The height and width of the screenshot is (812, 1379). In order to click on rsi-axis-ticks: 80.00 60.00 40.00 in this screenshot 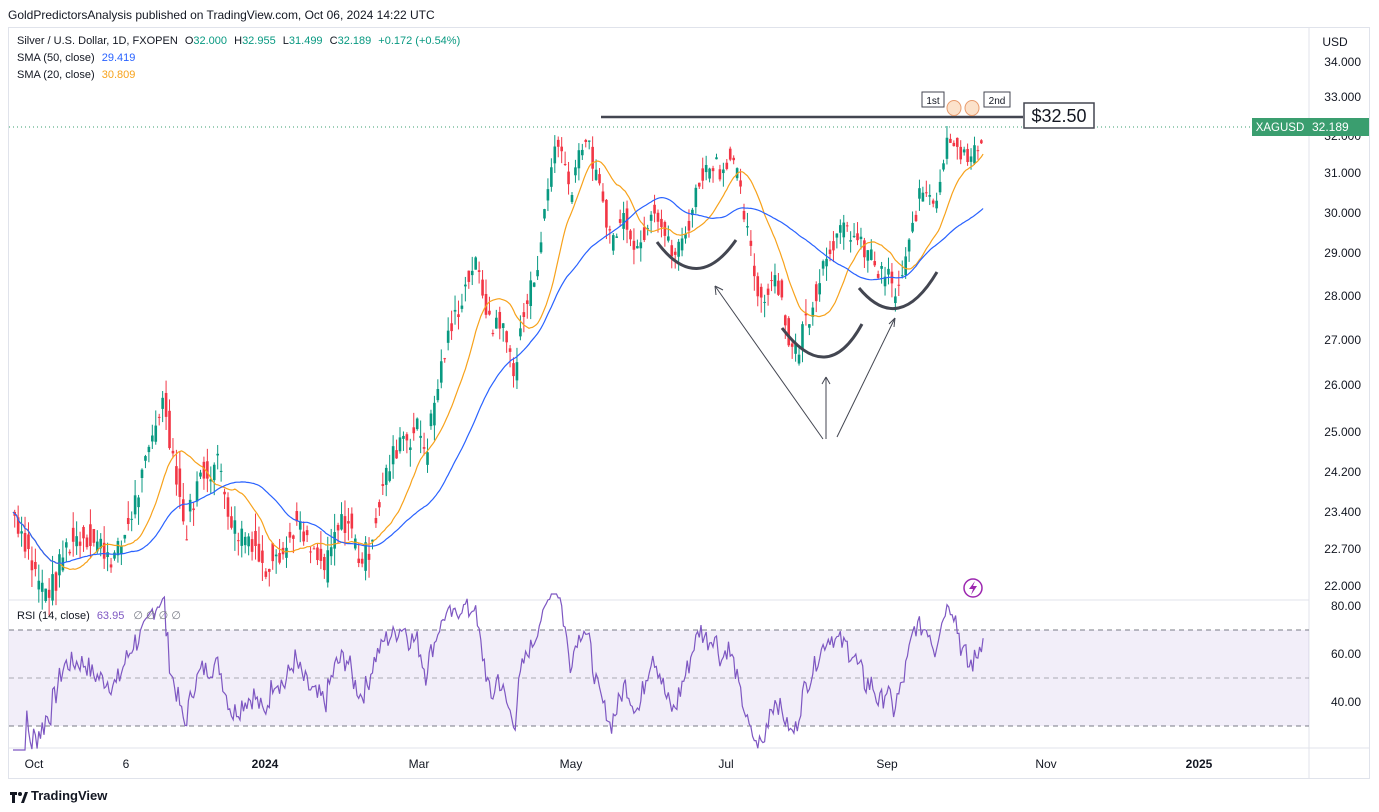, I will do `click(1346, 654)`.